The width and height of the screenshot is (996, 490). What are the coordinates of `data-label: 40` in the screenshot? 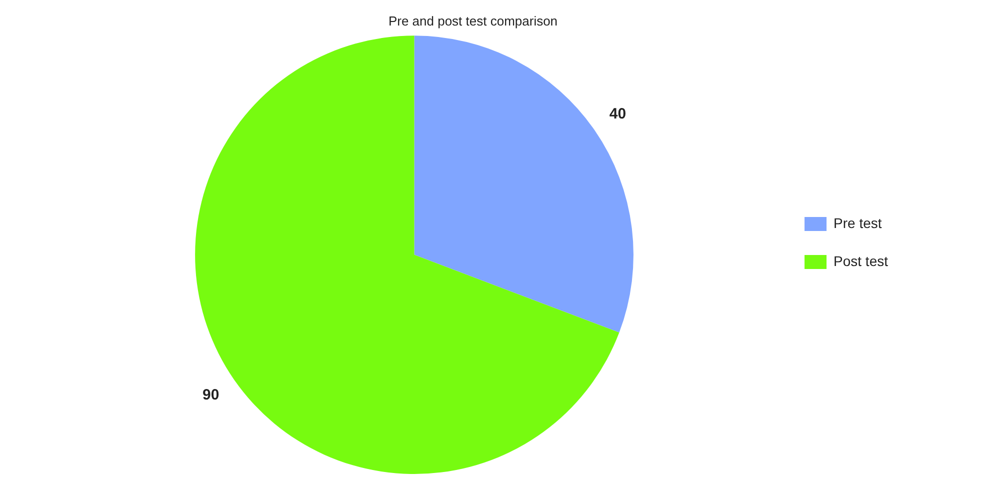 It's located at (617, 114).